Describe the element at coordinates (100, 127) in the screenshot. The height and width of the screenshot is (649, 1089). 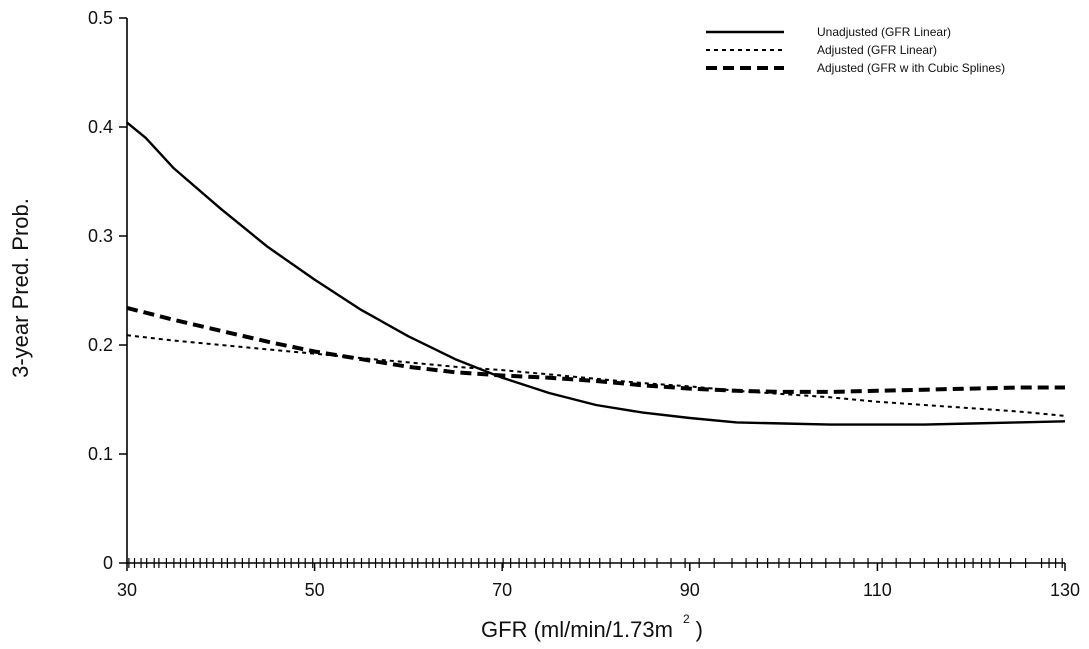
I see `y-tick-label: 0.4` at that location.